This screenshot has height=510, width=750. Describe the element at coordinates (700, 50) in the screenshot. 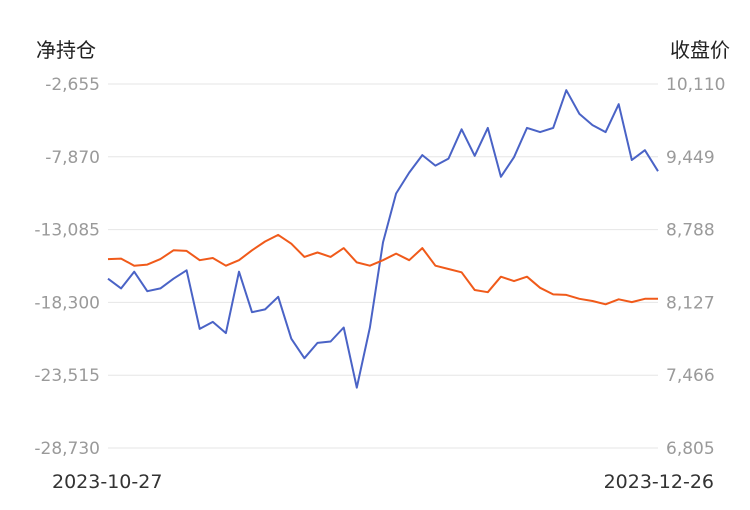

I see `right-axis-title: 收盘价` at that location.